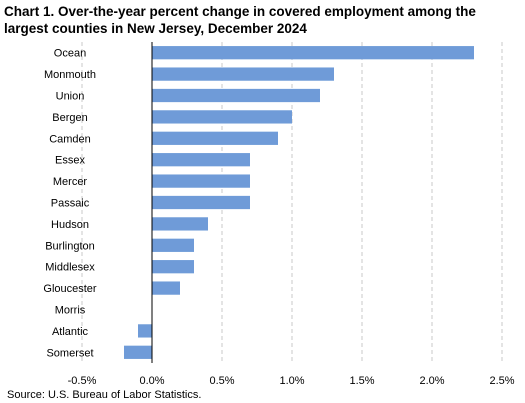 The height and width of the screenshot is (403, 525). Describe the element at coordinates (82, 381) in the screenshot. I see `x-tick-label: -0.5%` at that location.